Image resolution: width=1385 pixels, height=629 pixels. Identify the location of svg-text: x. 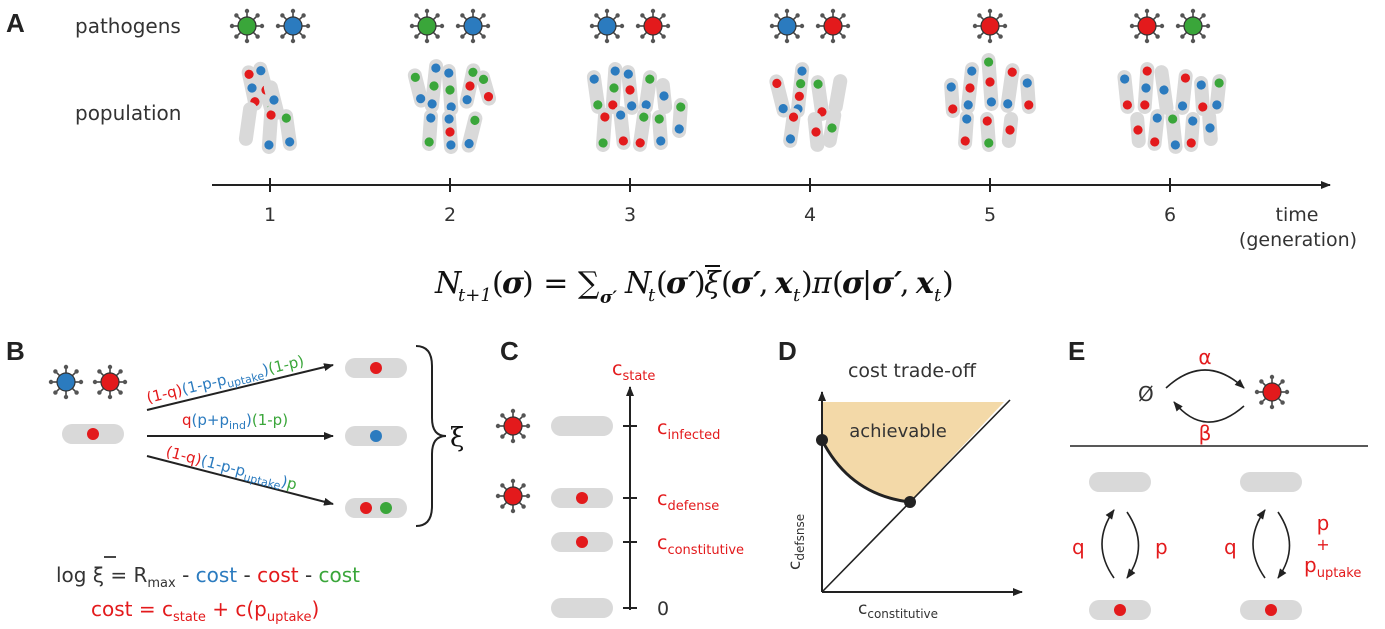
(925, 283).